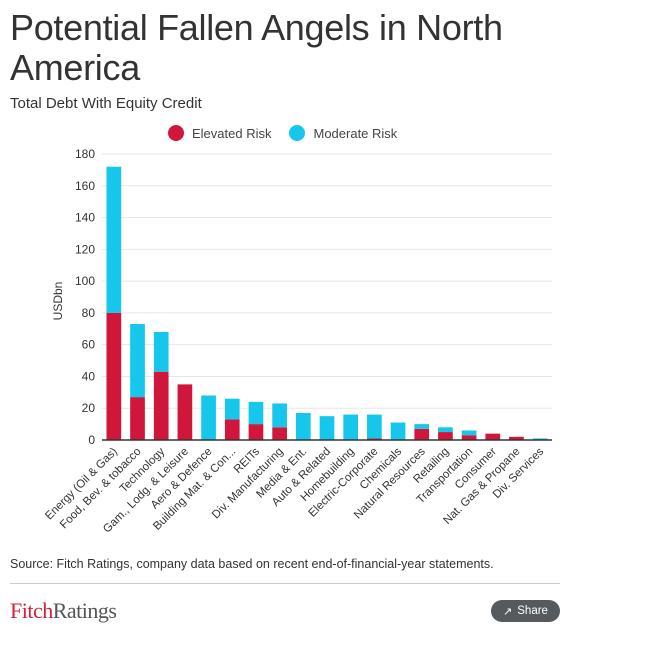 The image size is (664, 647). Describe the element at coordinates (31, 610) in the screenshot. I see `logo-brand: Fitch` at that location.